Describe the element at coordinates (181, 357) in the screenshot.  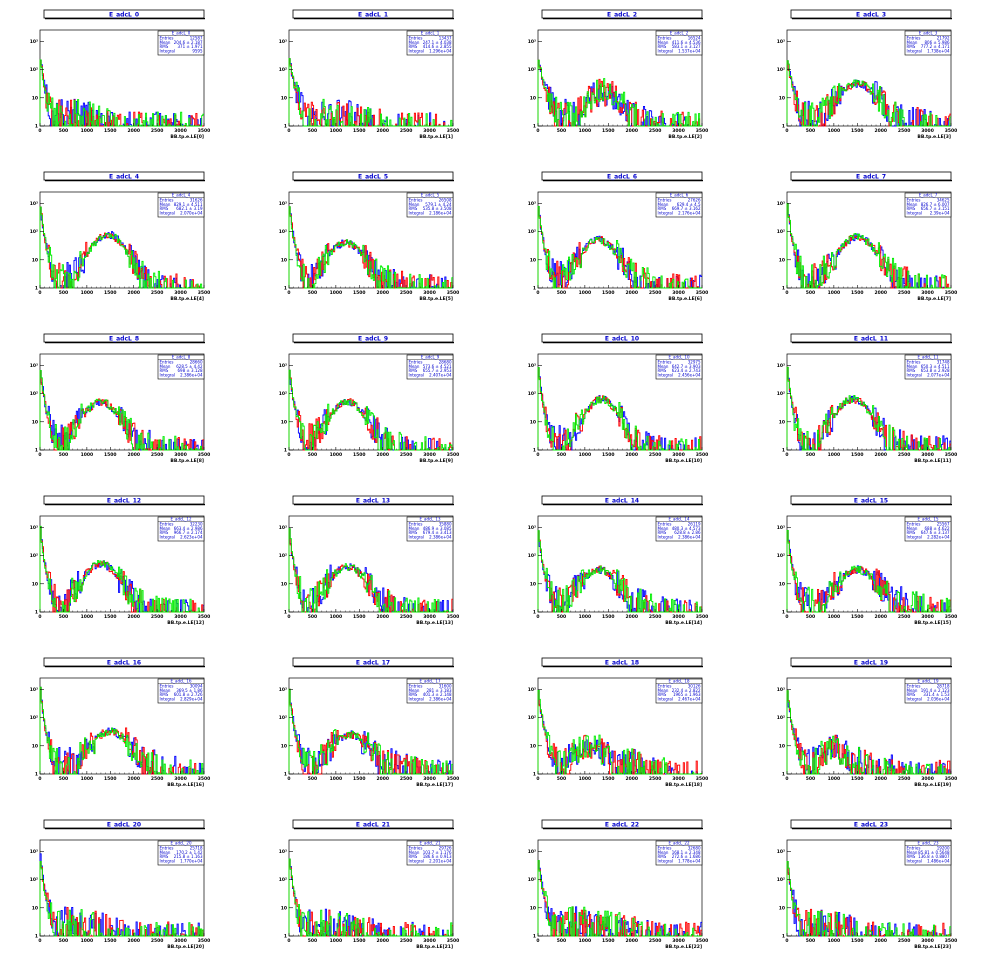
I see `stats-title: E_adcL_8` at that location.